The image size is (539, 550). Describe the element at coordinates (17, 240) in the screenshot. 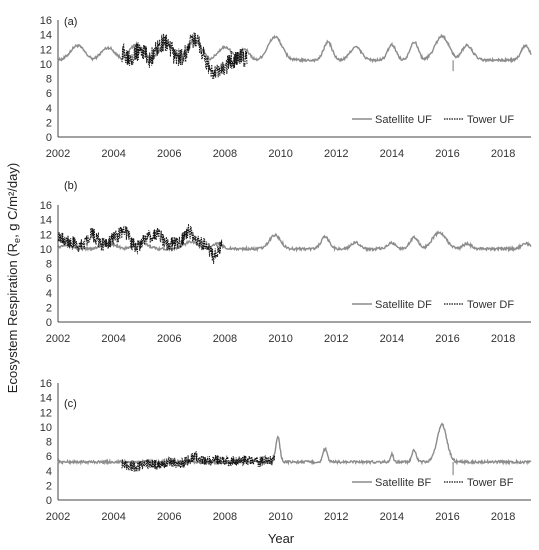

I see `y-axis-title-subscript: e` at that location.